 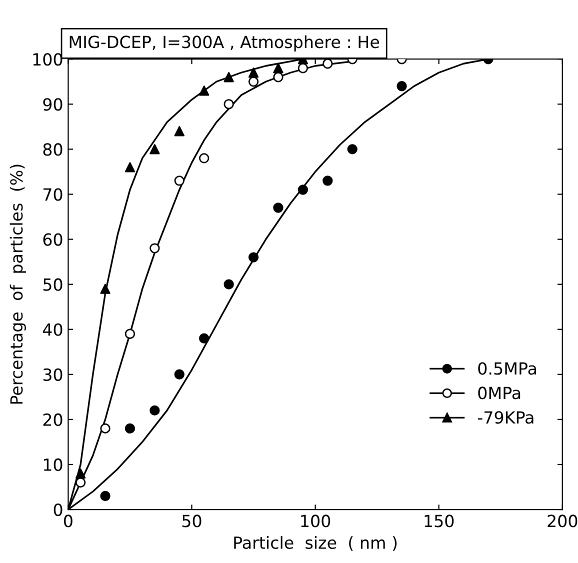 What do you see at coordinates (58, 509) in the screenshot?
I see `y-tick-label: 0` at bounding box center [58, 509].